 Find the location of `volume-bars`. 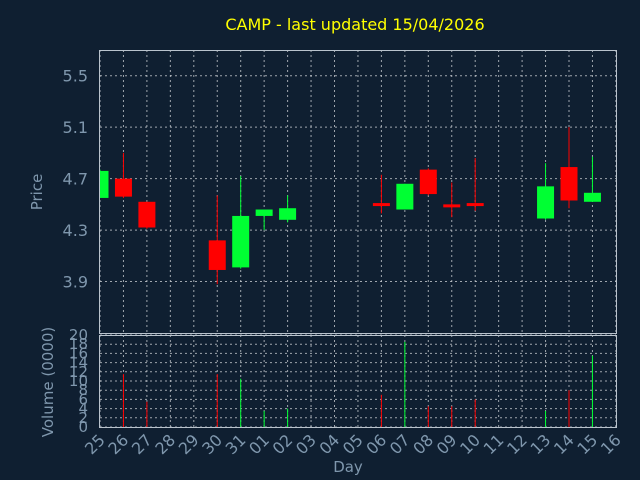

volume-bars is located at coordinates (357, 384).